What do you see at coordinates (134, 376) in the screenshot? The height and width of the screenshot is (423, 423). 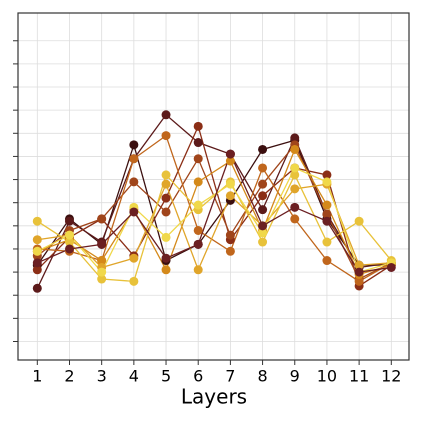 I see `x-tick-label: 4` at bounding box center [134, 376].